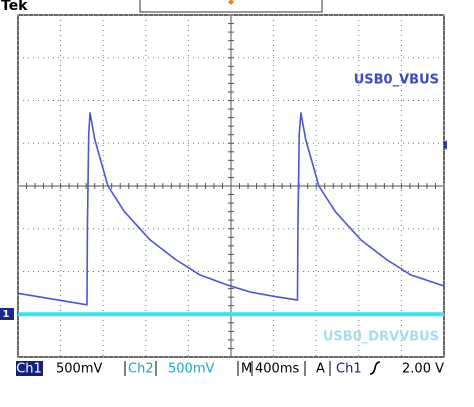  I want to click on trigger-source: Ch1, so click(349, 369).